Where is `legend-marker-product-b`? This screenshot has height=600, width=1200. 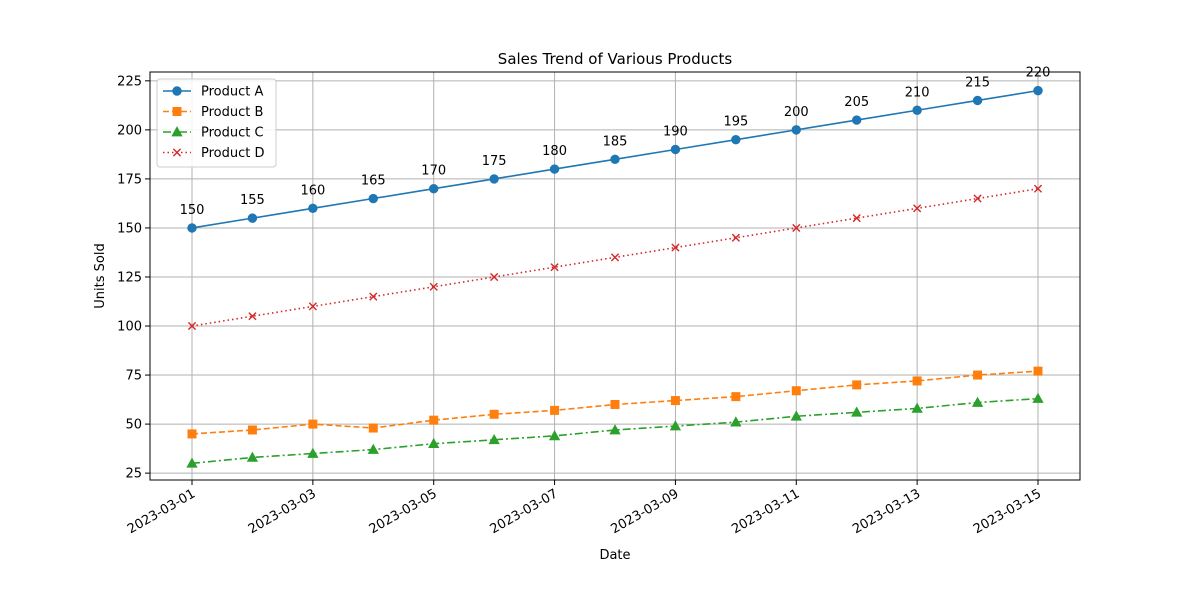
legend-marker-product-b is located at coordinates (177, 111).